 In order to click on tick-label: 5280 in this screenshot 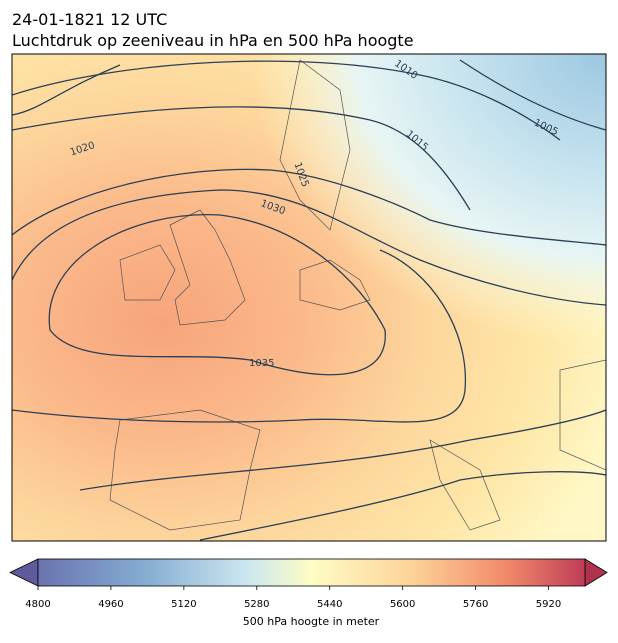, I will do `click(256, 604)`.